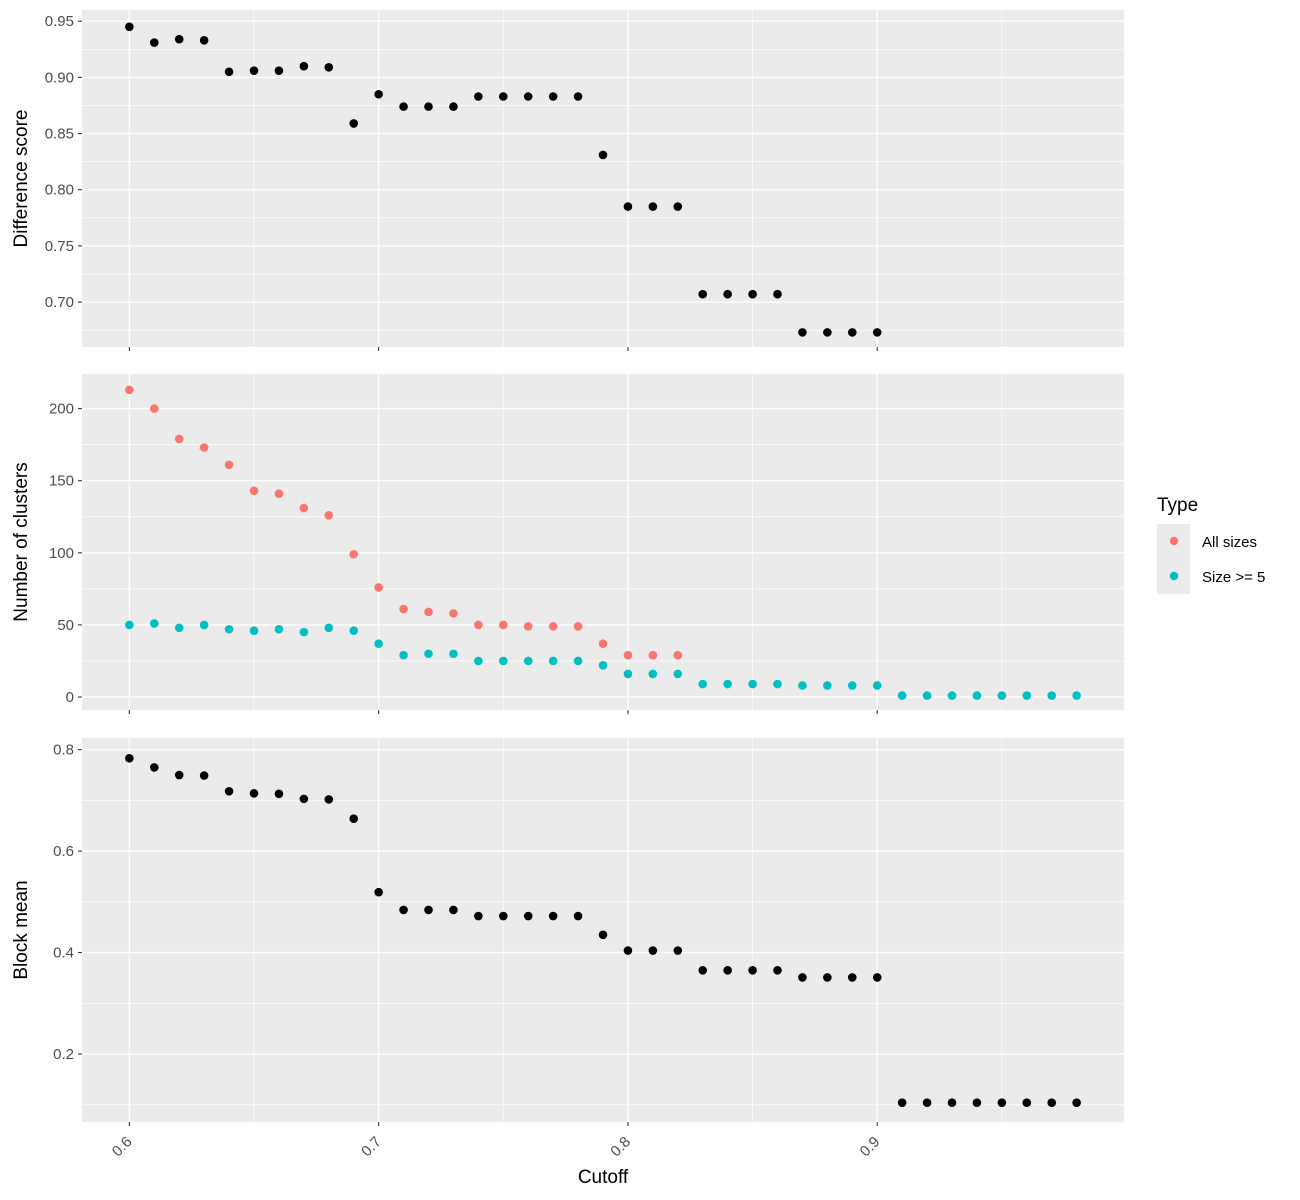 The height and width of the screenshot is (1200, 1300). Describe the element at coordinates (1233, 577) in the screenshot. I see `legend-label-size-5: Size >= 5` at that location.